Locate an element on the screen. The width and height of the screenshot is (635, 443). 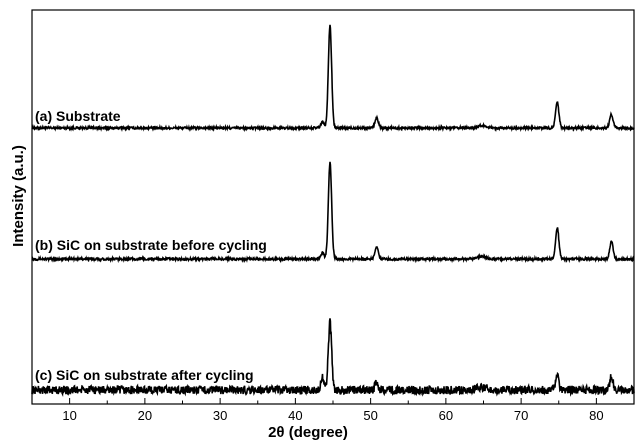
x-tick-label: 80 is located at coordinates (596, 415).